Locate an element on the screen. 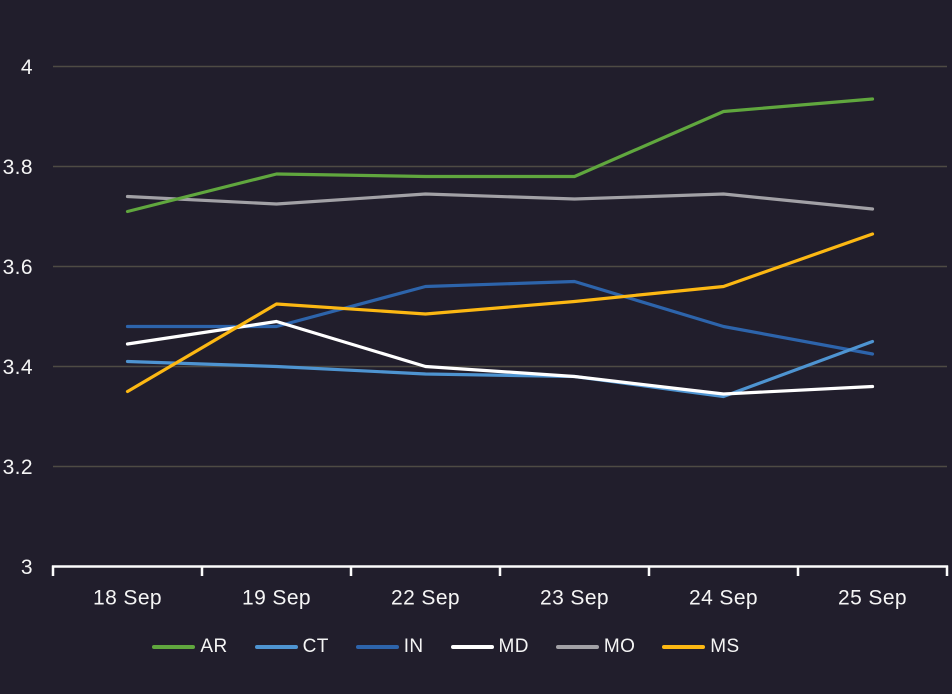 This screenshot has height=694, width=952. x-axis-label: 25 Sep is located at coordinates (872, 598).